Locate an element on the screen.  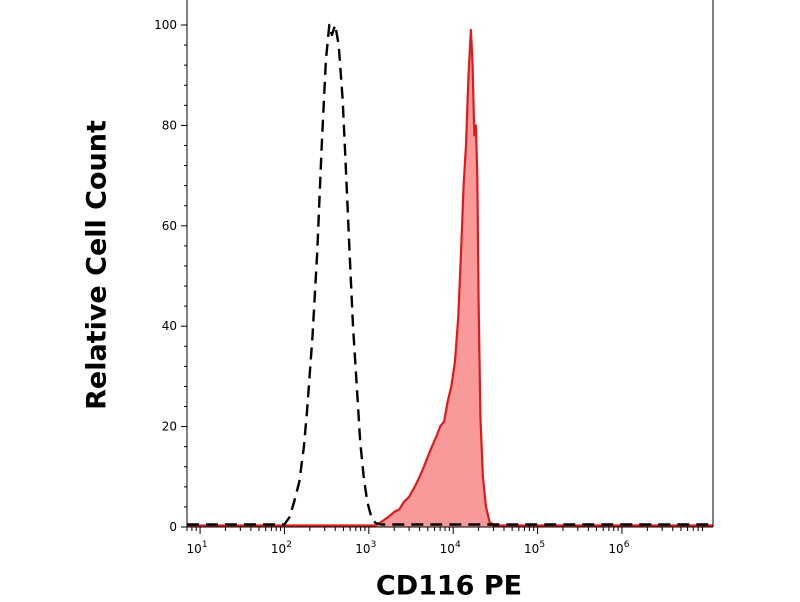
x-tick-exponent: 4 is located at coordinates (458, 545).